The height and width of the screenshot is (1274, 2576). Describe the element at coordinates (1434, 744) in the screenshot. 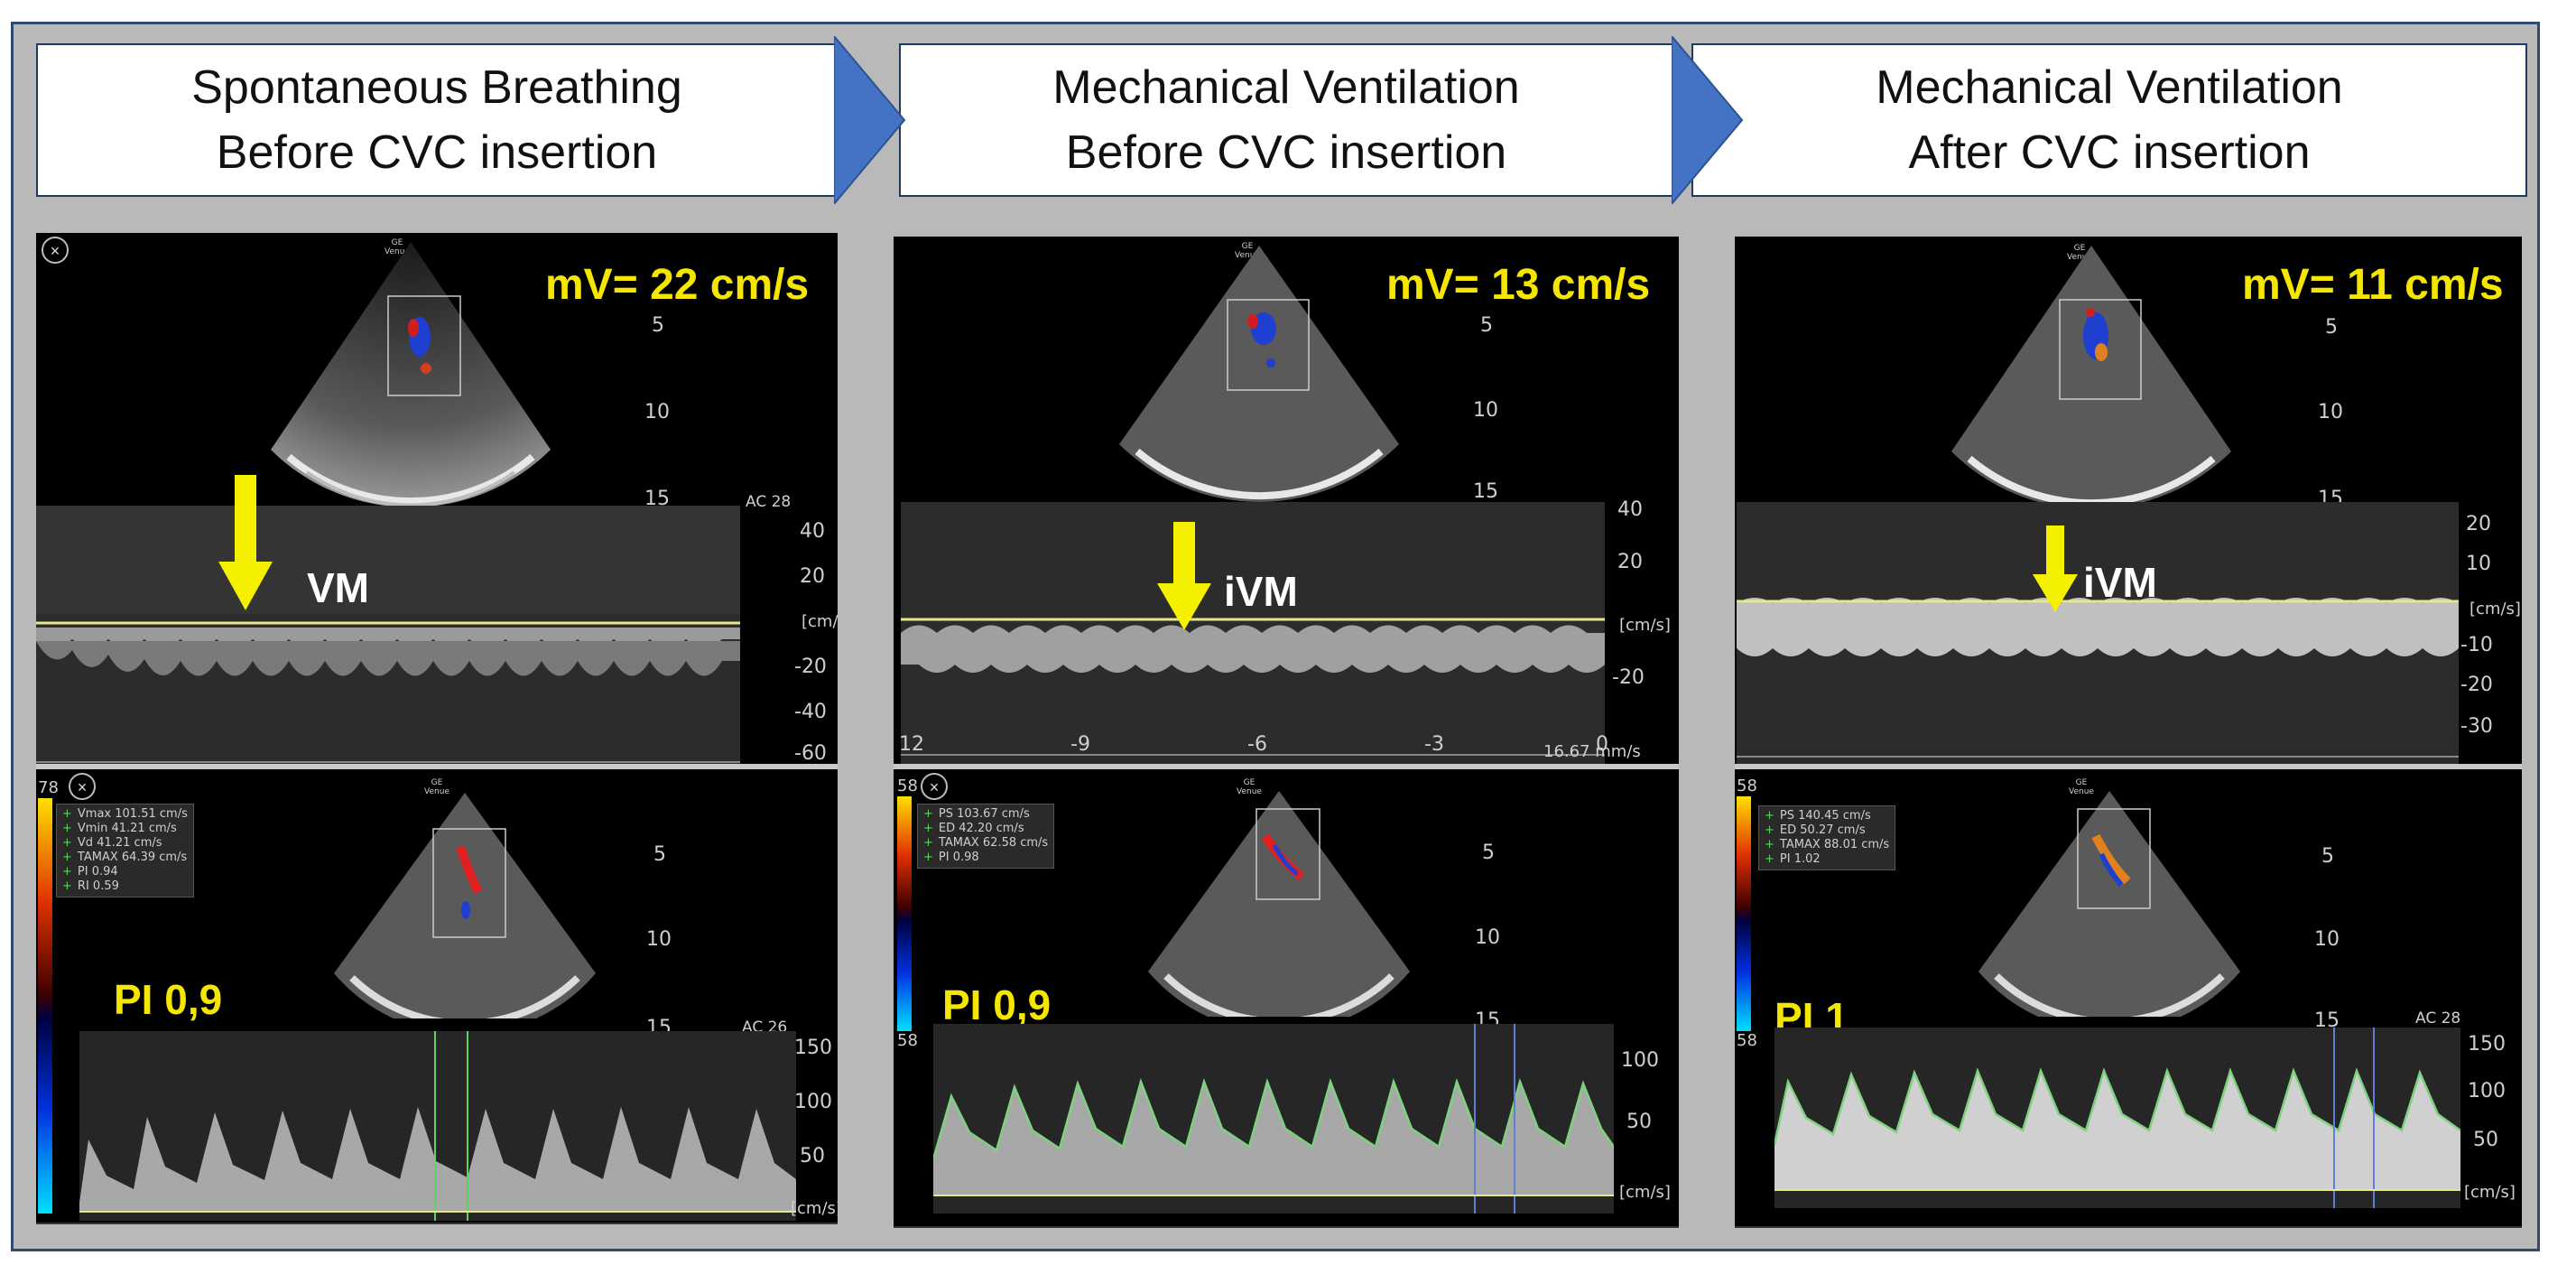

I see `time-tick: -3` at that location.